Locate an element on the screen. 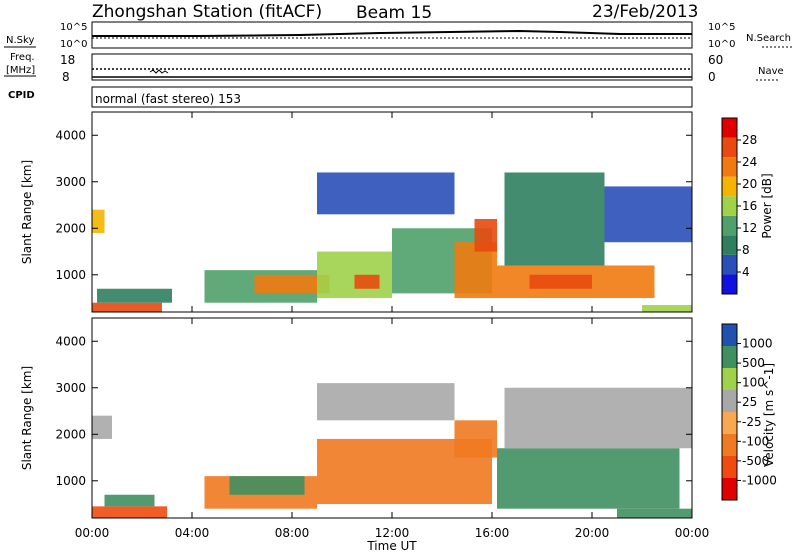  freq-strip: Freq. [MHz] 18 8 60 0 Nave is located at coordinates (394, 68).